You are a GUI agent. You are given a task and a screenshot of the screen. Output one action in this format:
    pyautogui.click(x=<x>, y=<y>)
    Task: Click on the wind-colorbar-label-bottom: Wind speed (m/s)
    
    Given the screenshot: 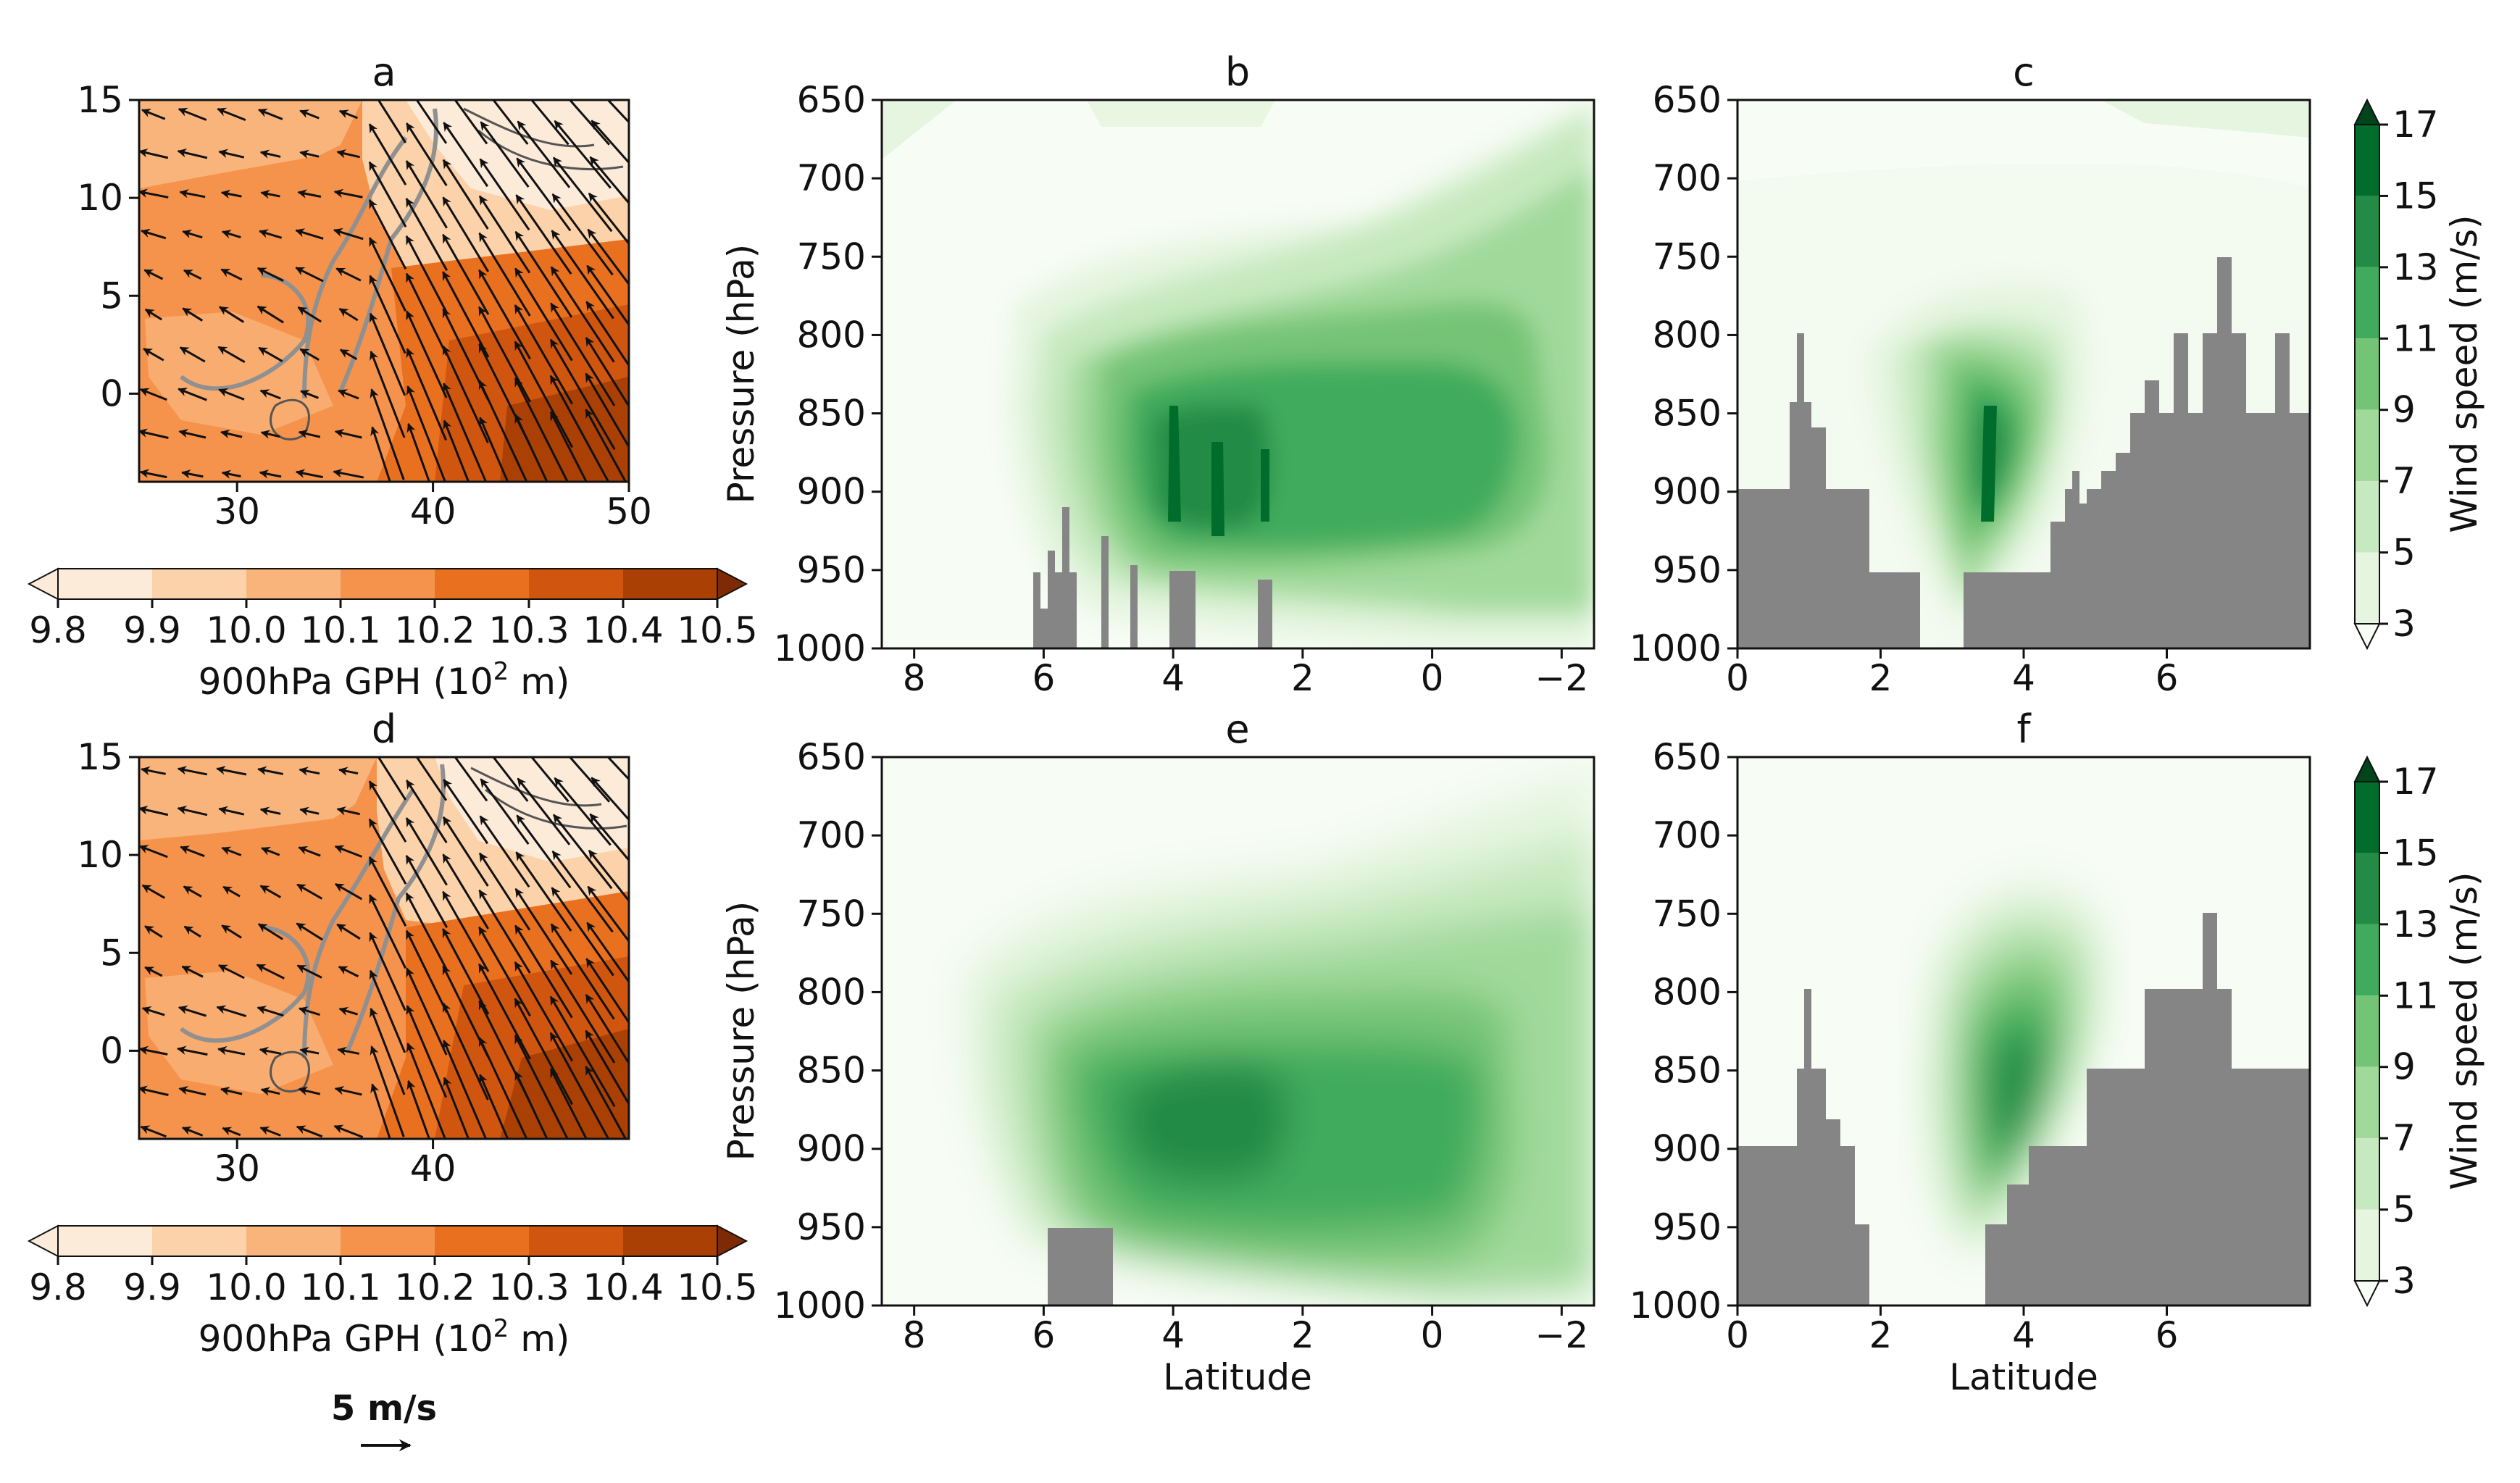 What is the action you would take?
    pyautogui.click(x=2464, y=1031)
    